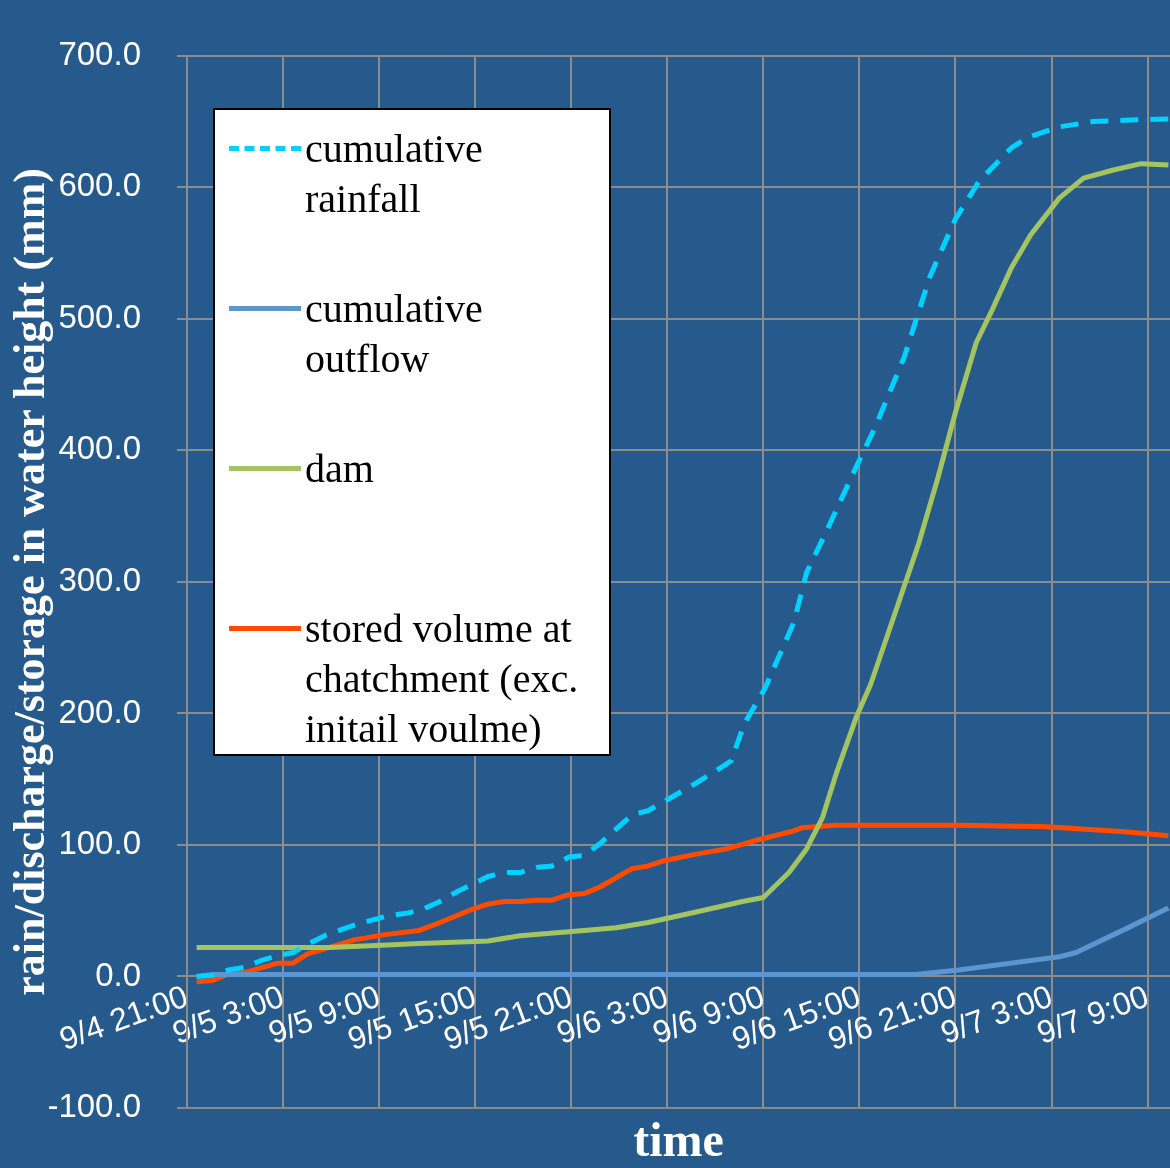  What do you see at coordinates (394, 334) in the screenshot?
I see `legend-label: cumulative outflow` at bounding box center [394, 334].